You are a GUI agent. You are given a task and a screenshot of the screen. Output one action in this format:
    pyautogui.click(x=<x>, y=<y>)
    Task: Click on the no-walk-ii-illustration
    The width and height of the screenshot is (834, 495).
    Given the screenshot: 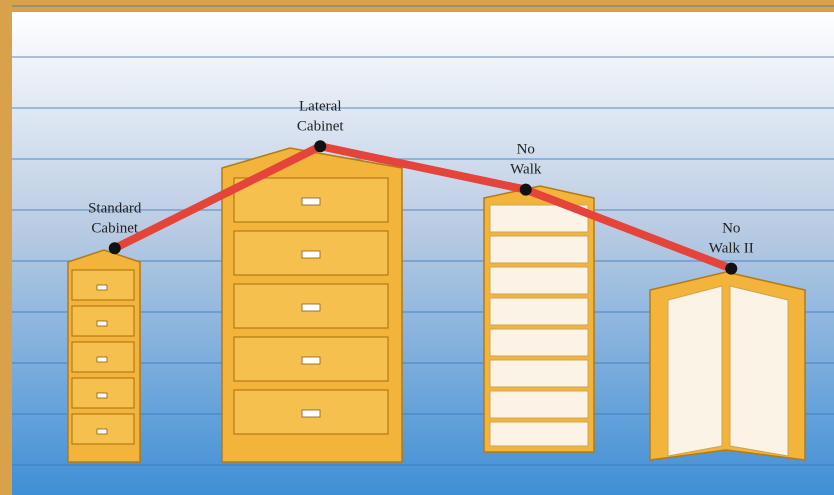 What is the action you would take?
    pyautogui.click(x=727, y=366)
    